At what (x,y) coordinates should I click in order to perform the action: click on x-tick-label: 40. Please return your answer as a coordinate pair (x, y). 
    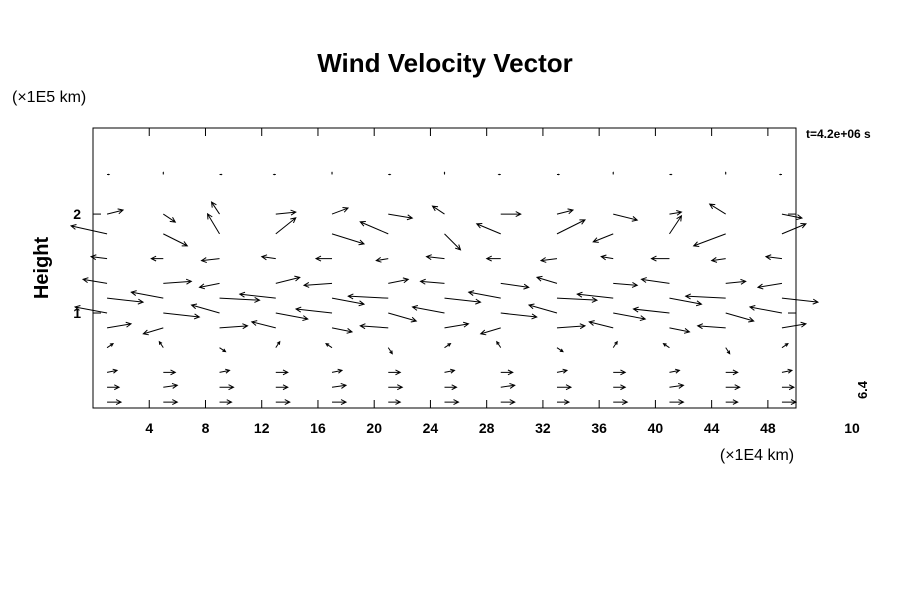
    Looking at the image, I should click on (656, 428).